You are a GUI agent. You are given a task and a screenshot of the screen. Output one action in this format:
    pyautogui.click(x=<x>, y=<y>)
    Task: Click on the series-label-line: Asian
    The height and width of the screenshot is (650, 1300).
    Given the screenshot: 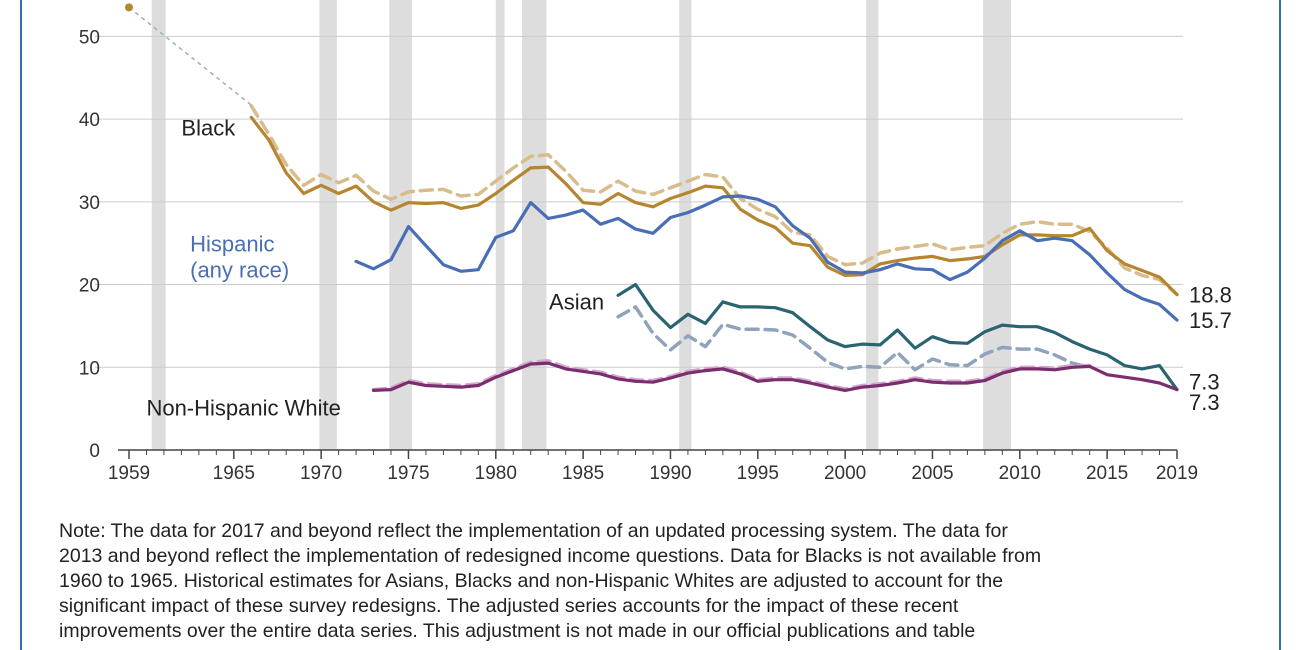 What is the action you would take?
    pyautogui.click(x=576, y=301)
    